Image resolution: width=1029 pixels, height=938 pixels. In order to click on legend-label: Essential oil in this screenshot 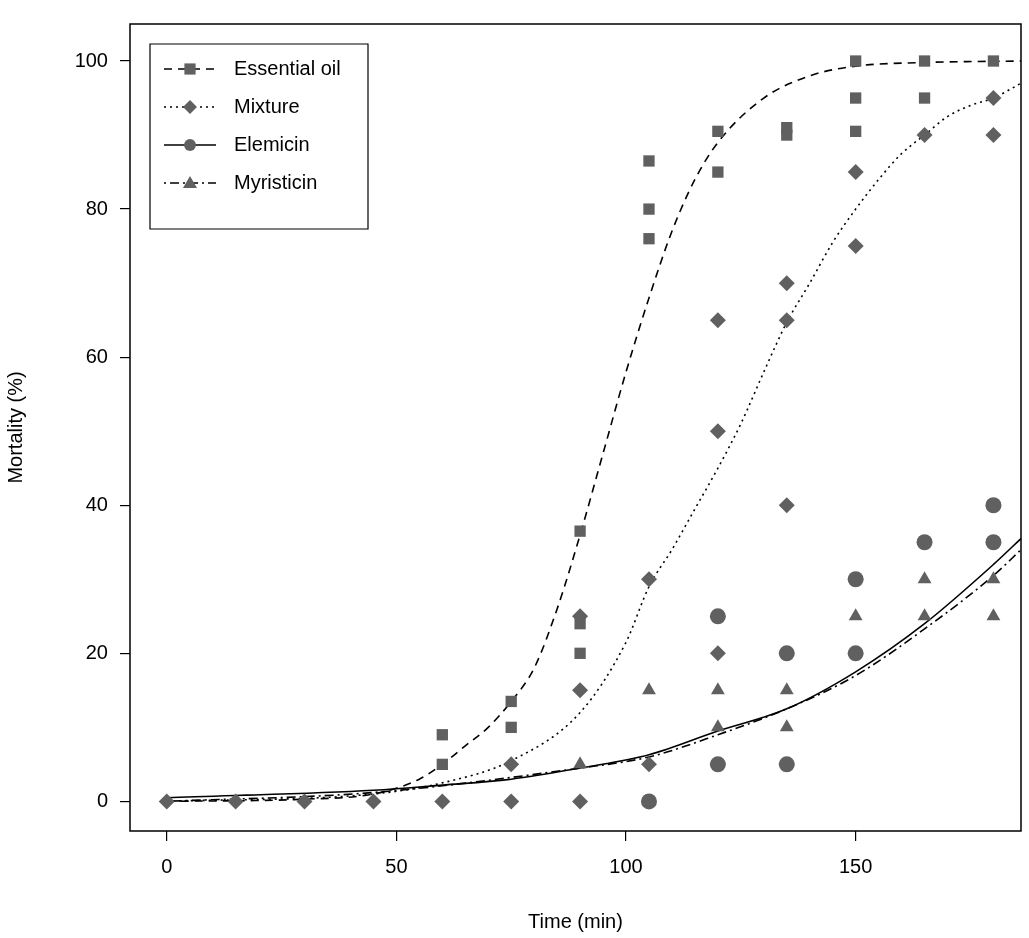, I will do `click(287, 67)`.